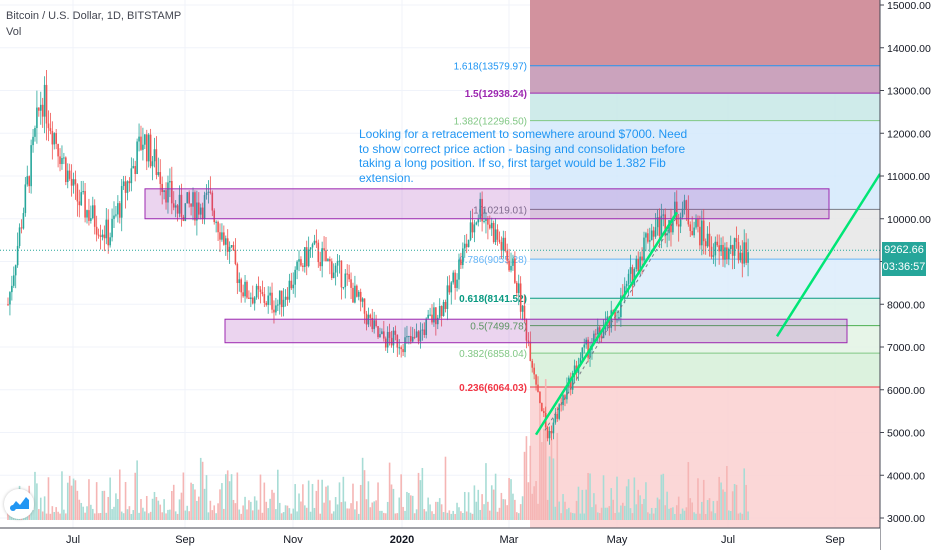 This screenshot has width=932, height=555. I want to click on fib-level-label: 0.382(6858.04), so click(493, 354).